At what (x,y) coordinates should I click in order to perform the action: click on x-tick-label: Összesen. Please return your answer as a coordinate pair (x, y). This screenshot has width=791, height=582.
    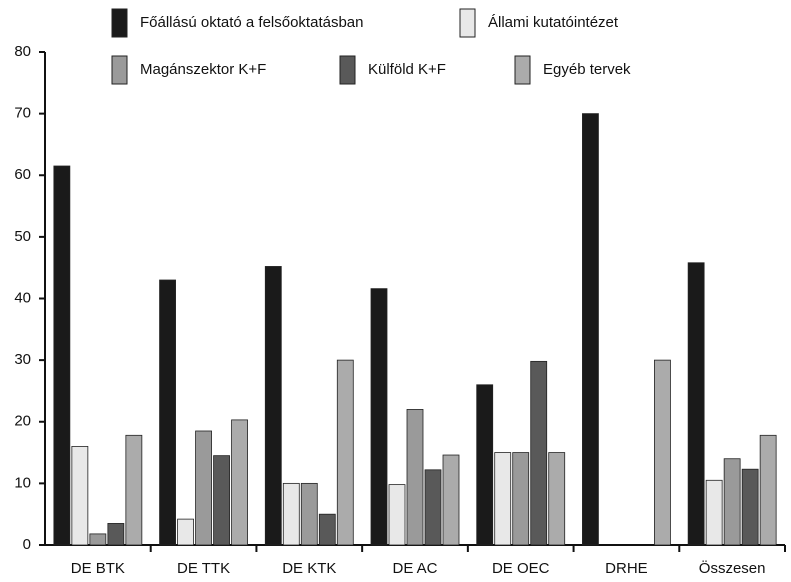
    Looking at the image, I should click on (732, 568).